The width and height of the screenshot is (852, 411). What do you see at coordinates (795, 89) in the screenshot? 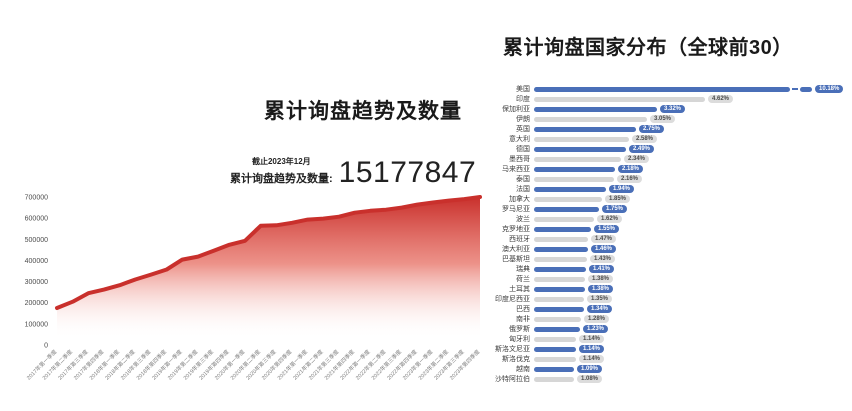
I see `axis-break-dash` at bounding box center [795, 89].